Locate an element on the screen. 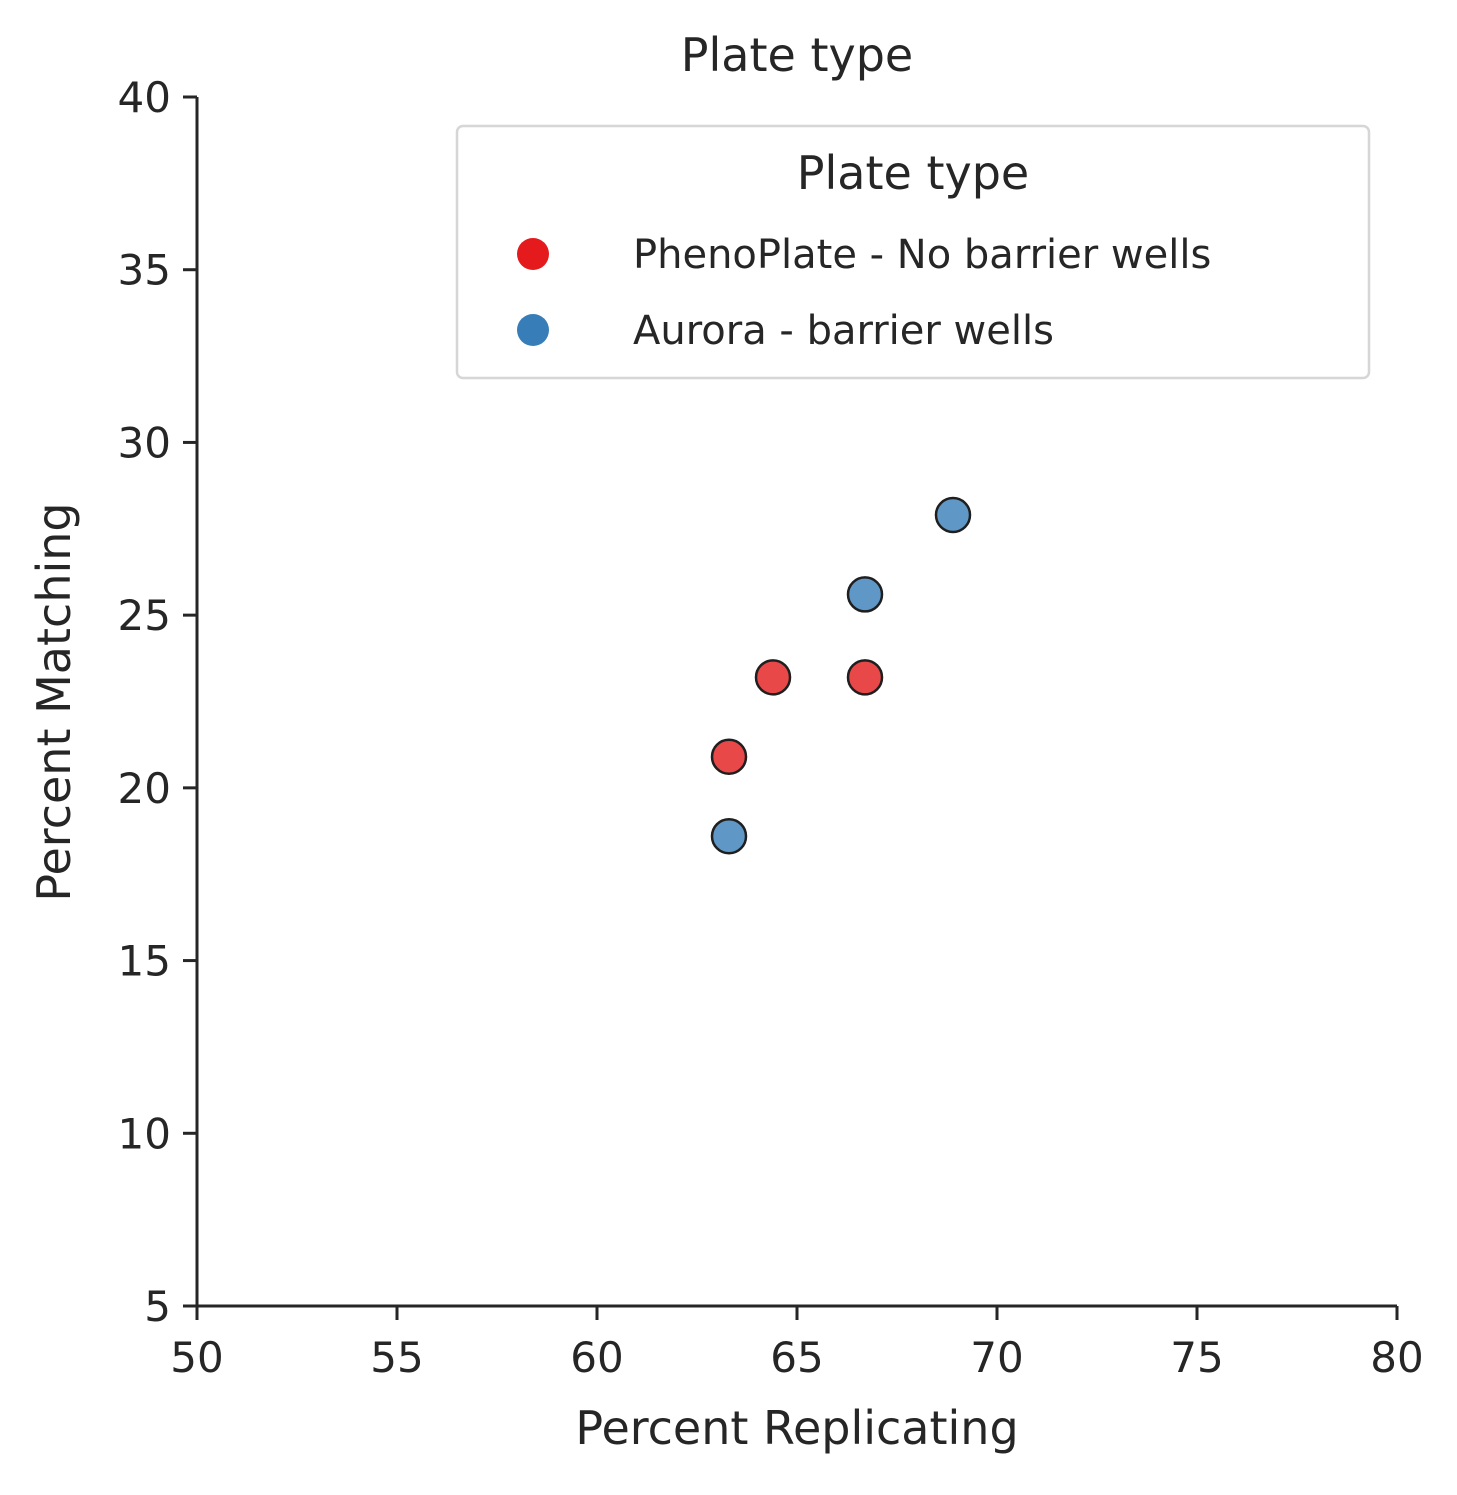  legend-title: Plate type is located at coordinates (913, 173).